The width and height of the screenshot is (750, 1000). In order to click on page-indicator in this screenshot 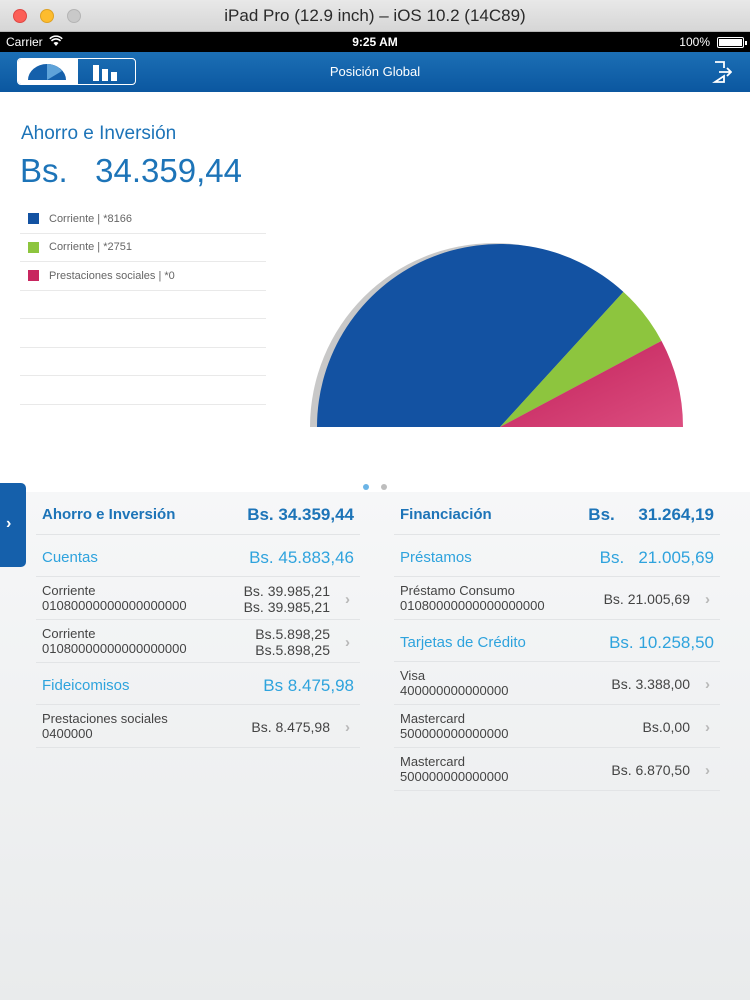, I will do `click(375, 486)`.